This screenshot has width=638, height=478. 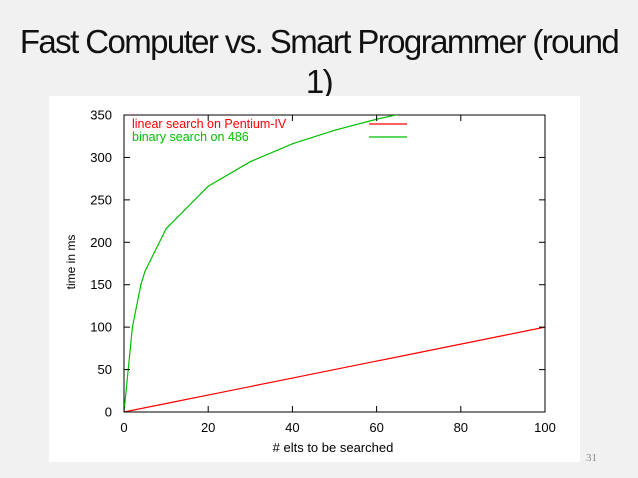 I want to click on x-tick-label: 0, so click(x=123, y=427).